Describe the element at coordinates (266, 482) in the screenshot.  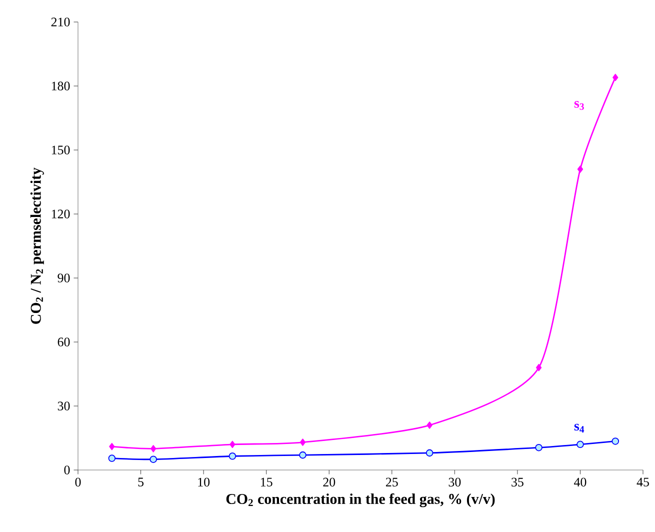
I see `x-tick-label: 15` at that location.